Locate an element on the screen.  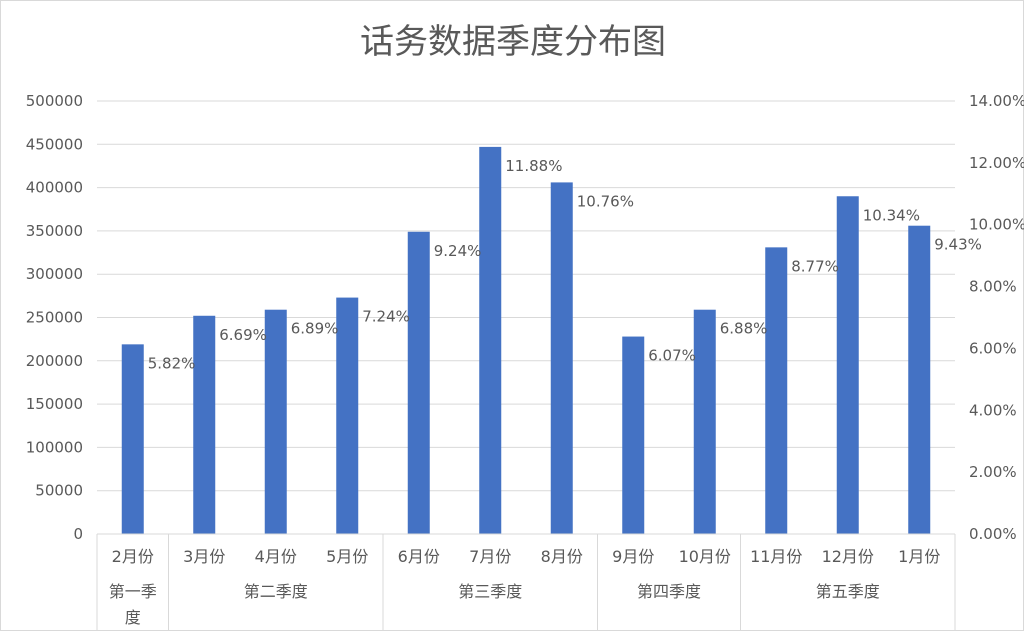
data-label: 11.88% is located at coordinates (533, 166).